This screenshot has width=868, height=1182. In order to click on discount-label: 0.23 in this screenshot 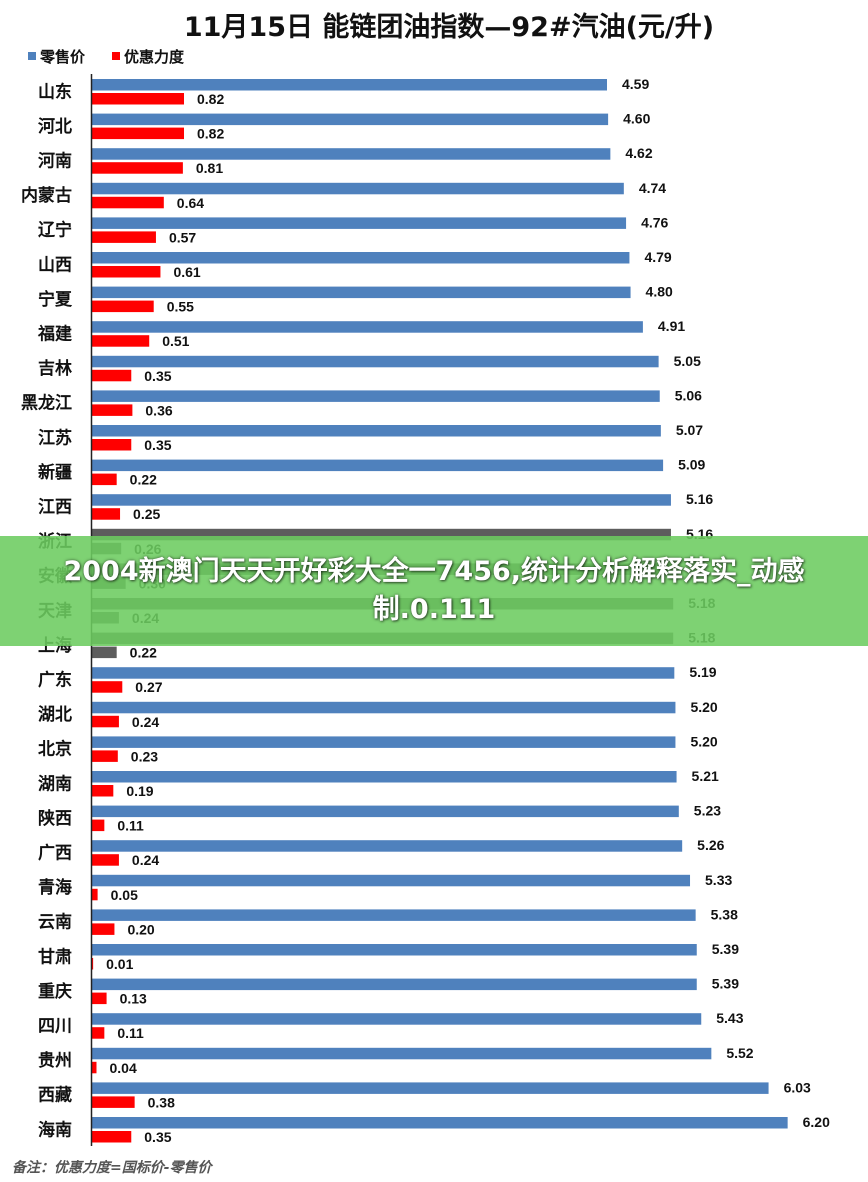, I will do `click(144, 756)`.